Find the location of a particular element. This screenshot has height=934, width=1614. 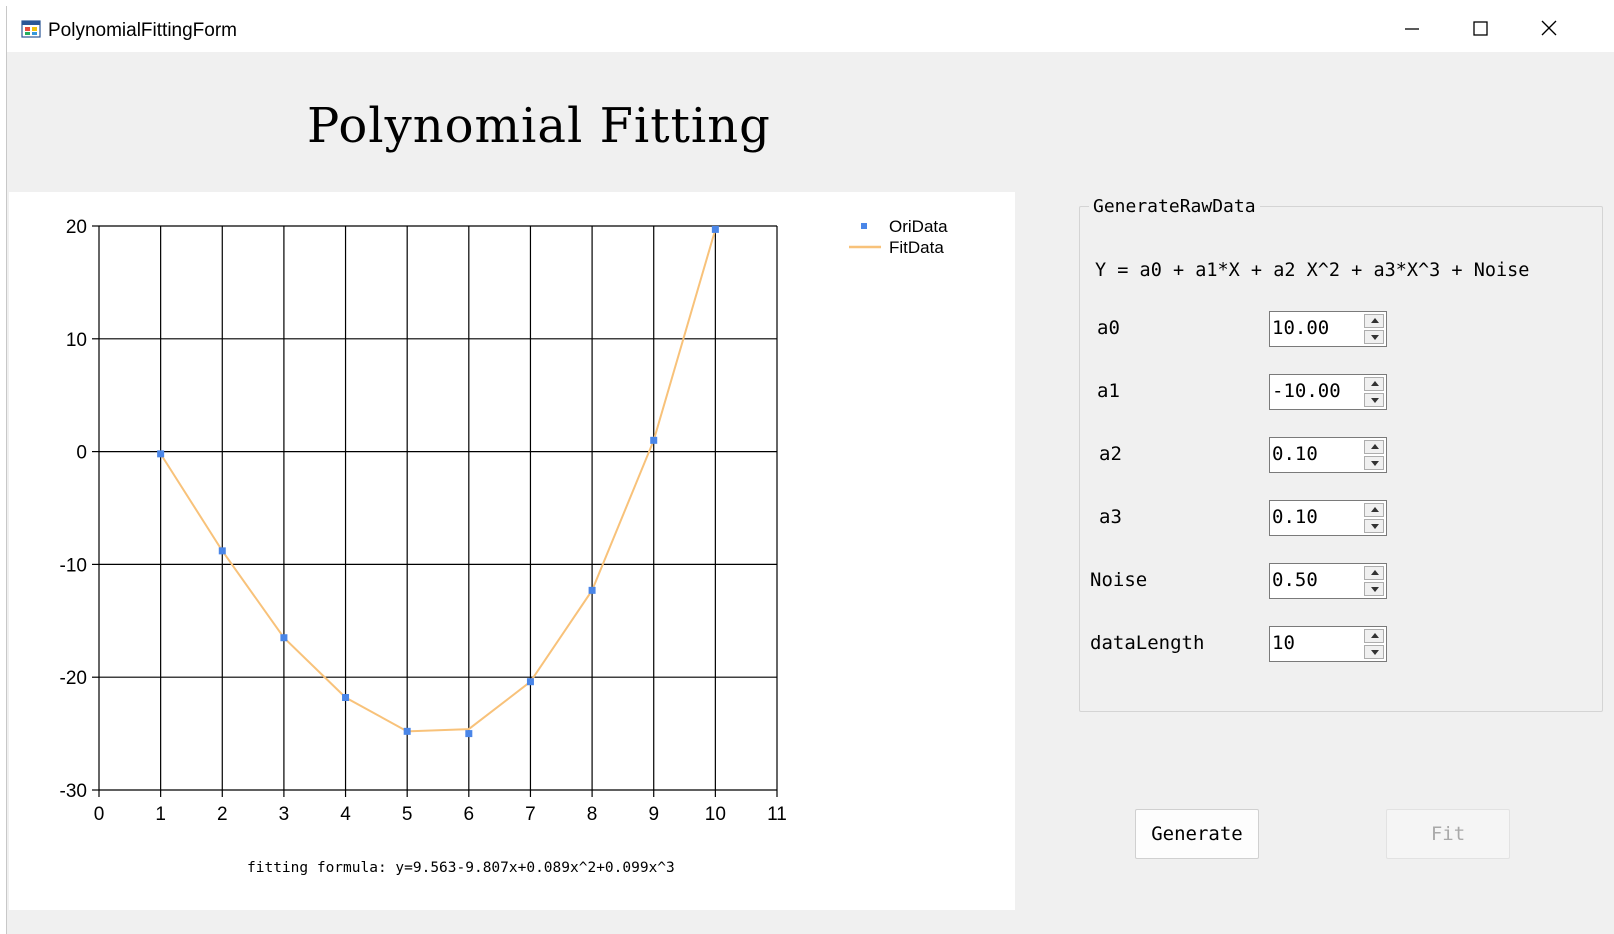

param-label-a2: a2 is located at coordinates (1110, 454).